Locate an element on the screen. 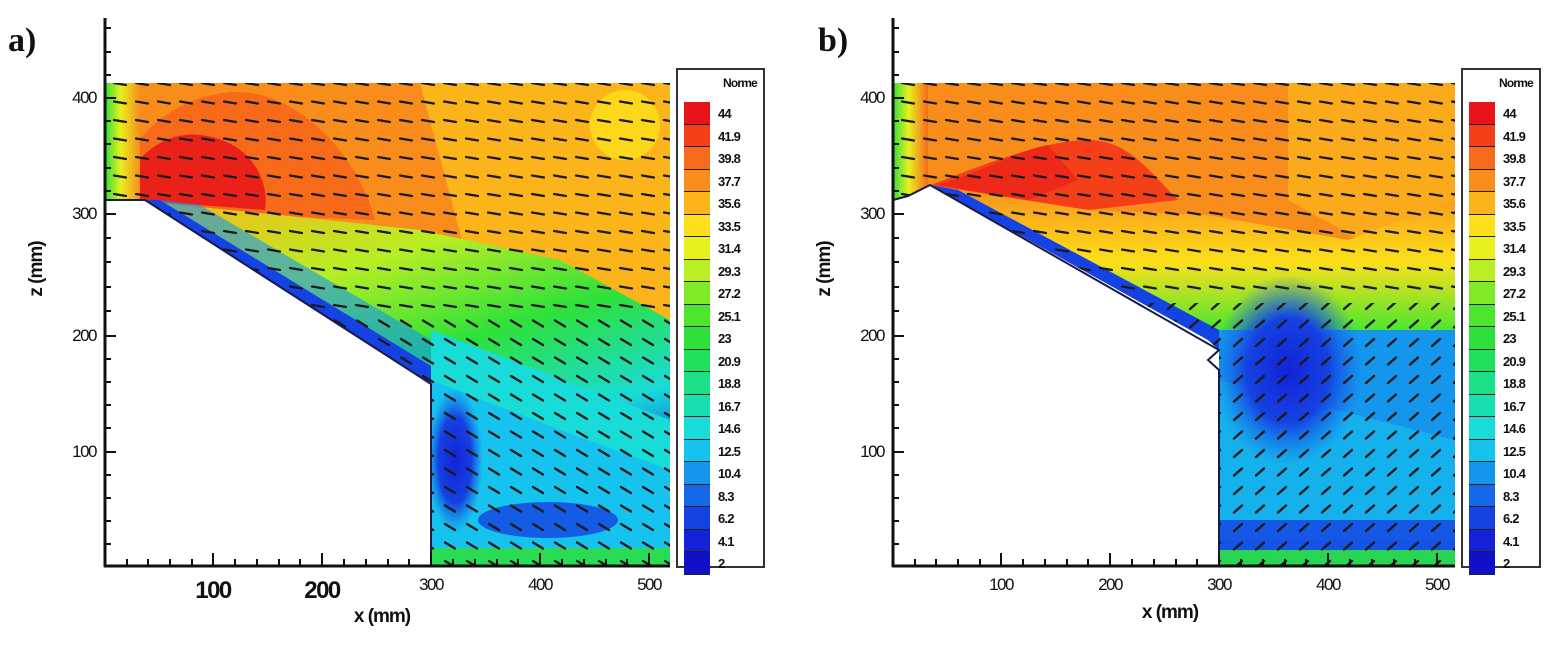  legend-level: 35.6 is located at coordinates (1514, 203).